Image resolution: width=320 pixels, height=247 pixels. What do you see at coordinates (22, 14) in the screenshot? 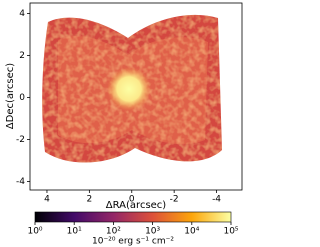
I see `y-tick-label: 4` at bounding box center [22, 14].